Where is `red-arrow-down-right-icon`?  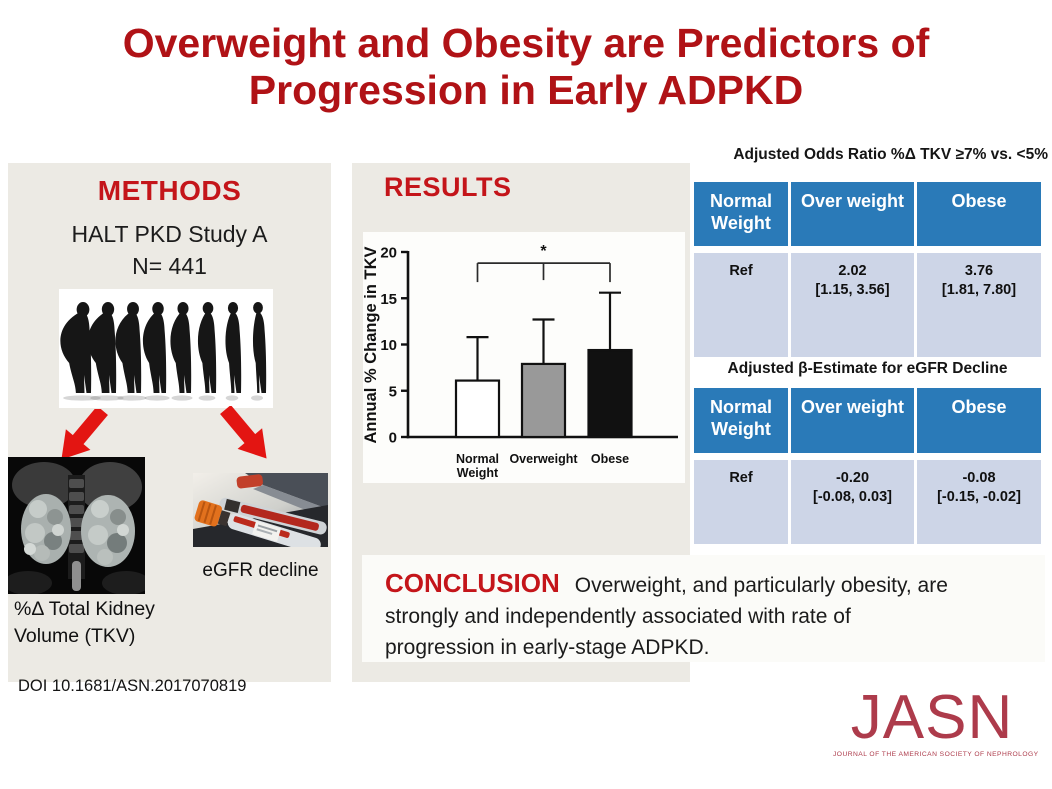
red-arrow-down-right-icon is located at coordinates (243, 432).